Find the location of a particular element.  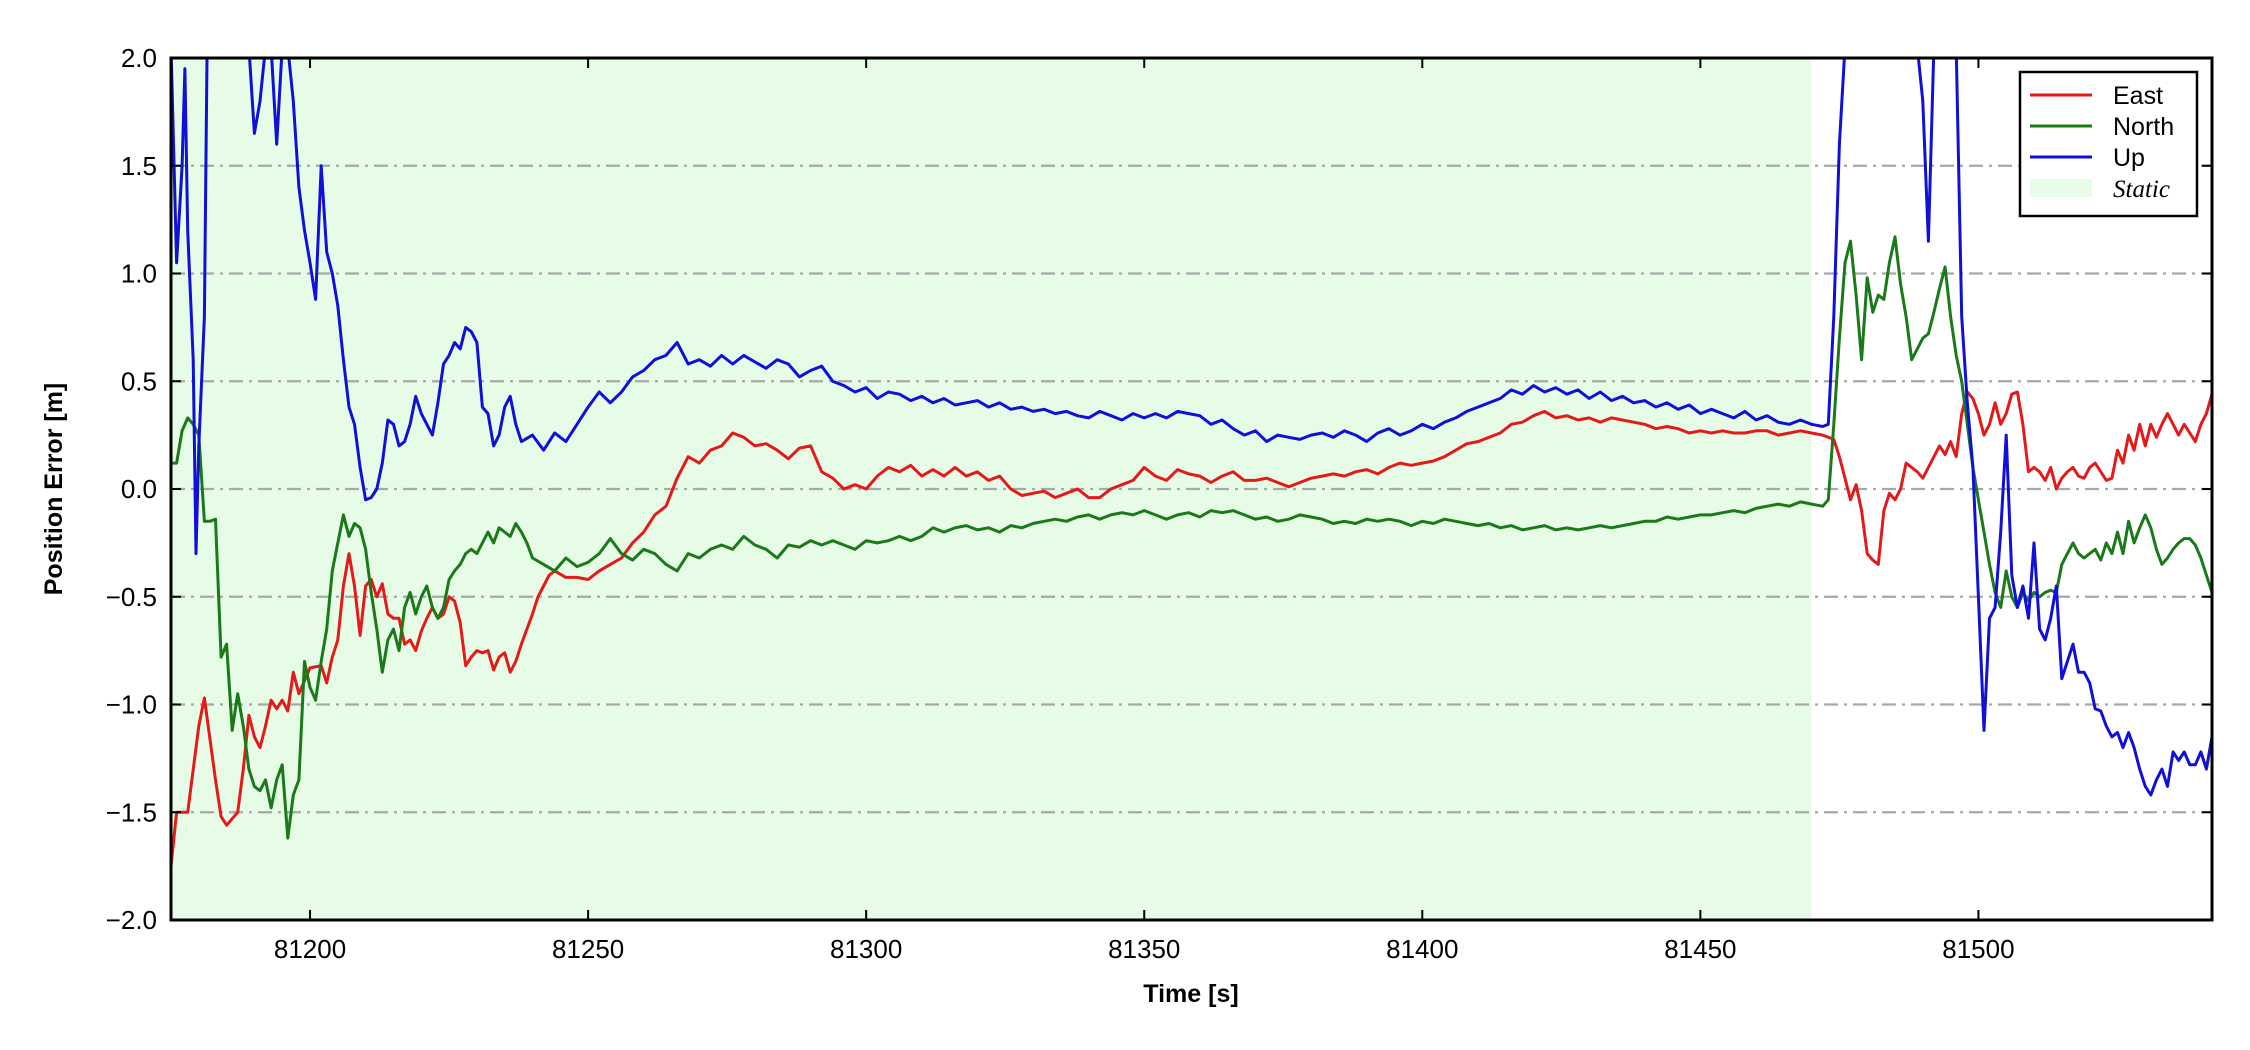

y-tick-label: −1.0 is located at coordinates (131, 705).